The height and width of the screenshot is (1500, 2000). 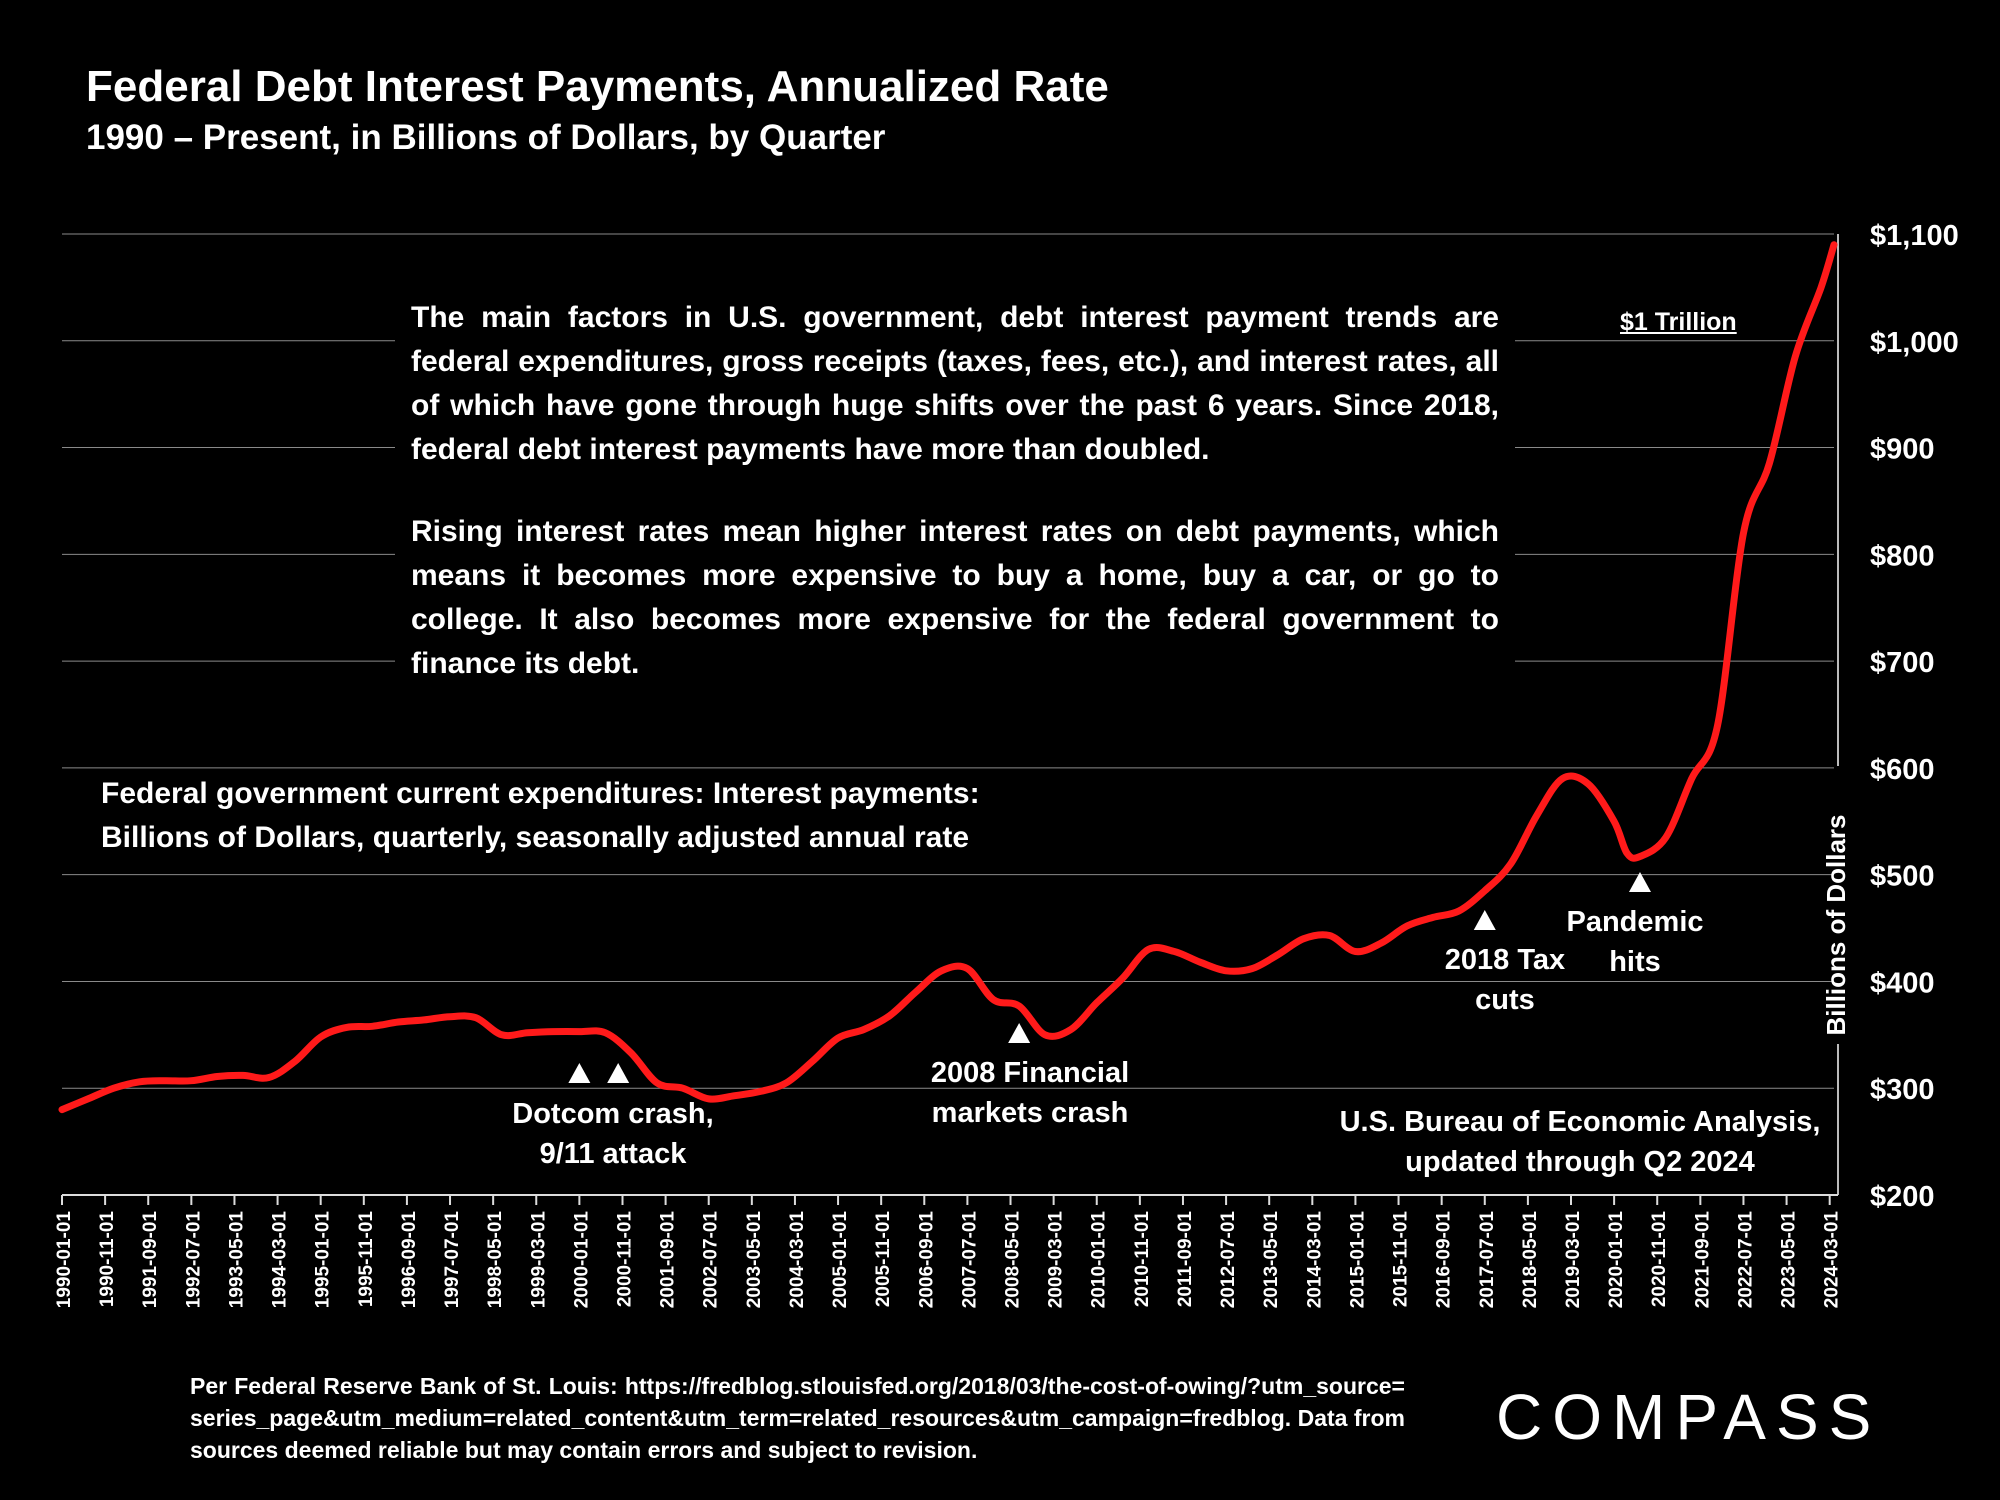 What do you see at coordinates (1902, 1197) in the screenshot?
I see `y-tick-label: $200` at bounding box center [1902, 1197].